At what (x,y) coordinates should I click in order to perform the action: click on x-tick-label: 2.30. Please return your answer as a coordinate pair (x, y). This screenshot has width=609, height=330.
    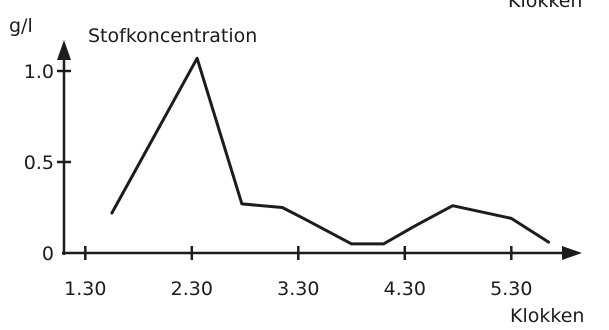
    Looking at the image, I should click on (192, 289).